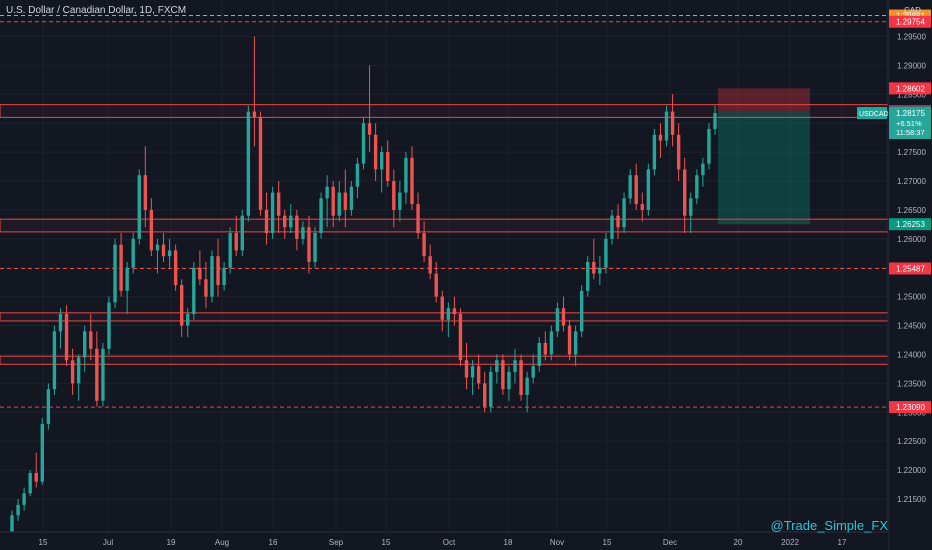 The width and height of the screenshot is (932, 550). Describe the element at coordinates (910, 132) in the screenshot. I see `candle-countdown: 11:58:37` at that location.